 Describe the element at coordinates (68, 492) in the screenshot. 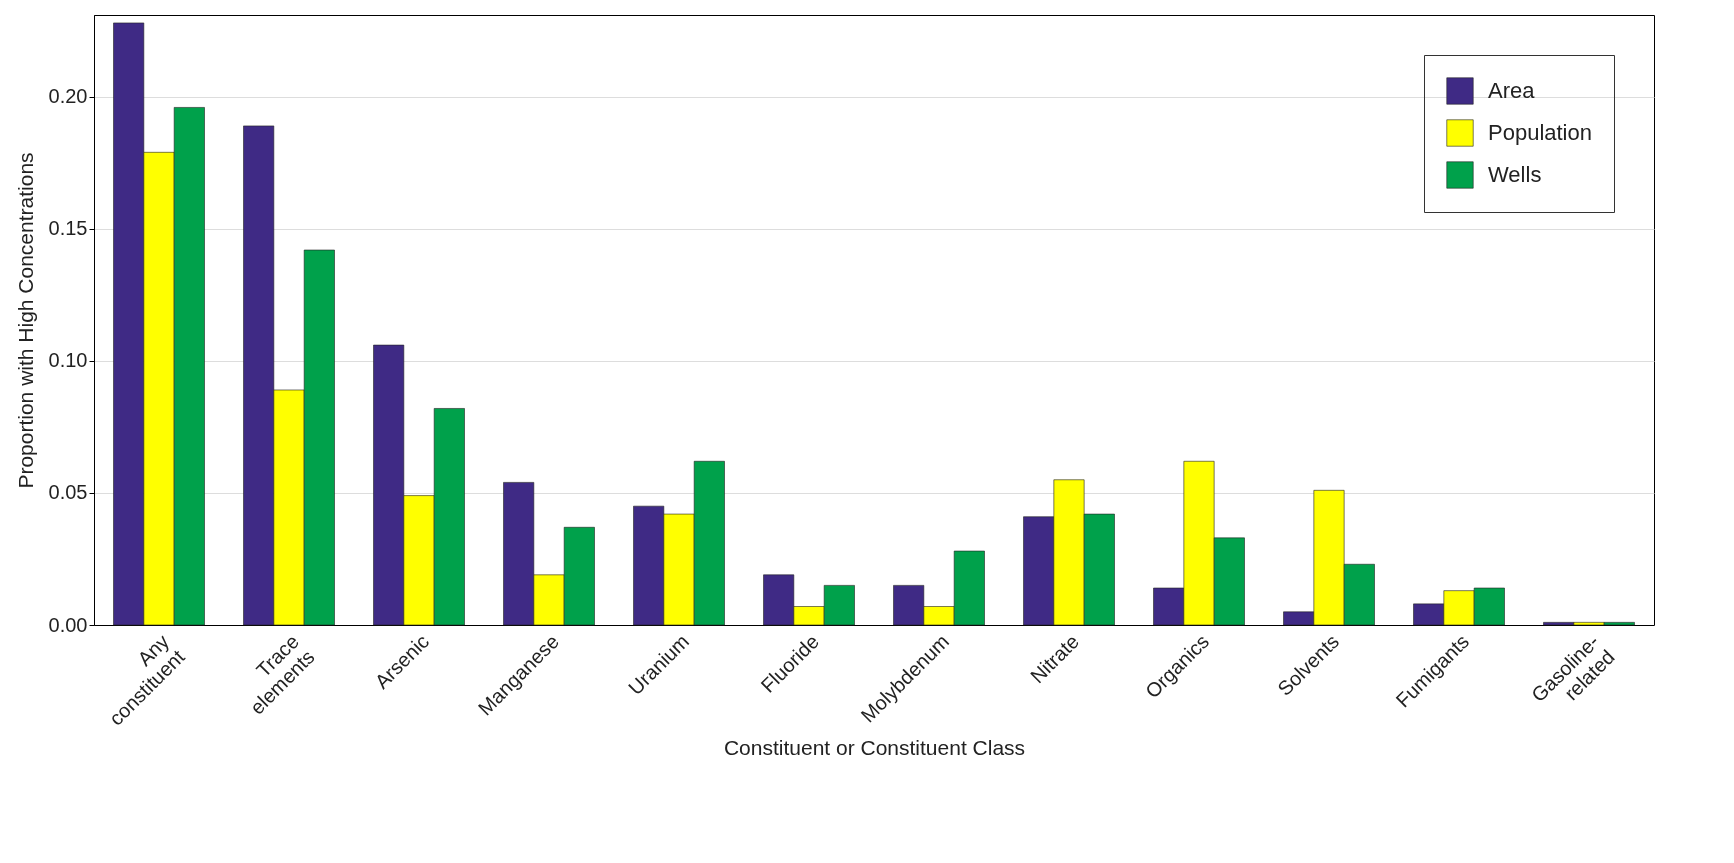

I see `y-tick-label: 0.05` at that location.